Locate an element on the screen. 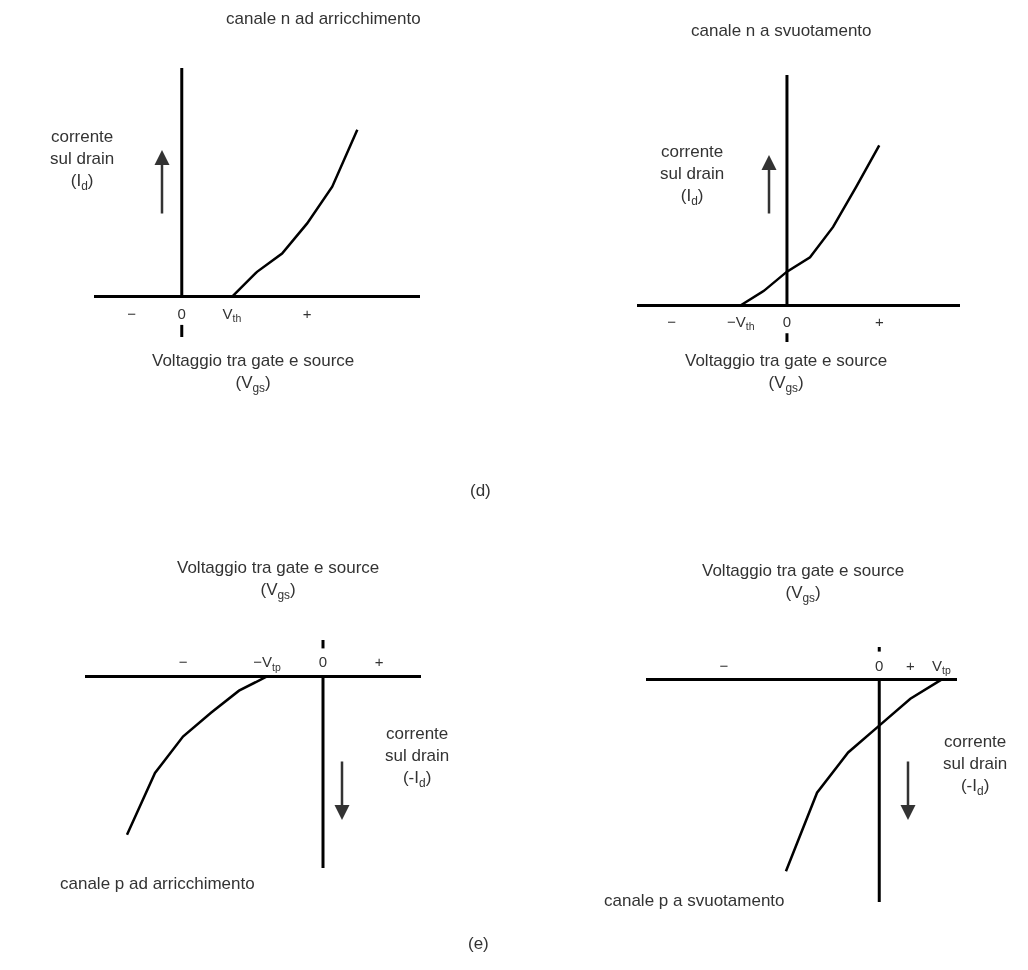  chart-title: canale n ad arricchimento is located at coordinates (323, 18).